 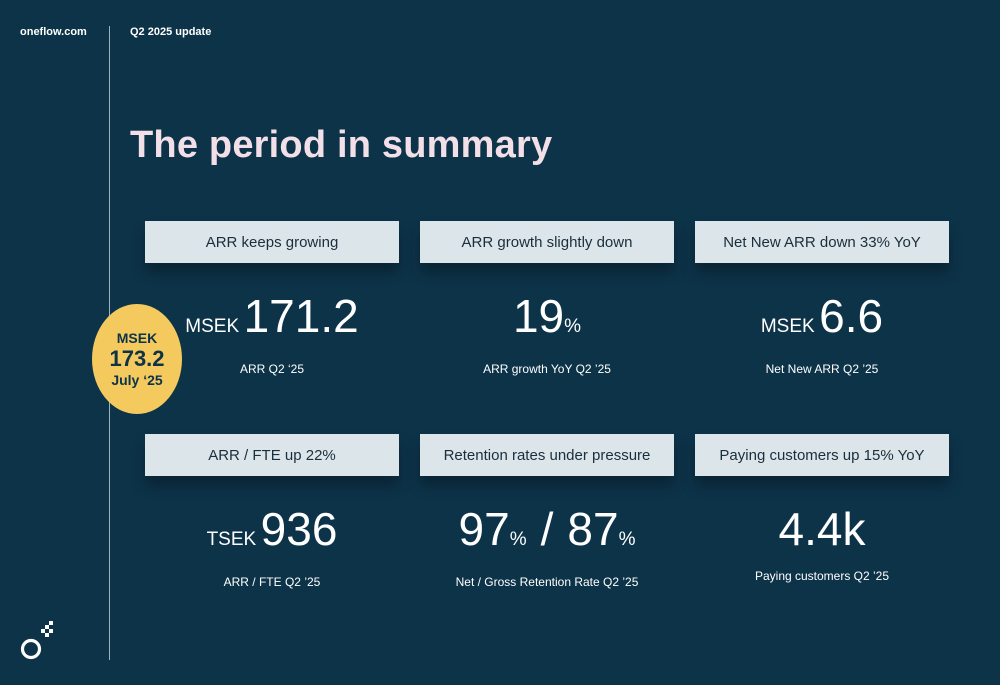 What do you see at coordinates (822, 369) in the screenshot?
I see `caption-net-new-arr: Net New ARR Q2 ’25` at bounding box center [822, 369].